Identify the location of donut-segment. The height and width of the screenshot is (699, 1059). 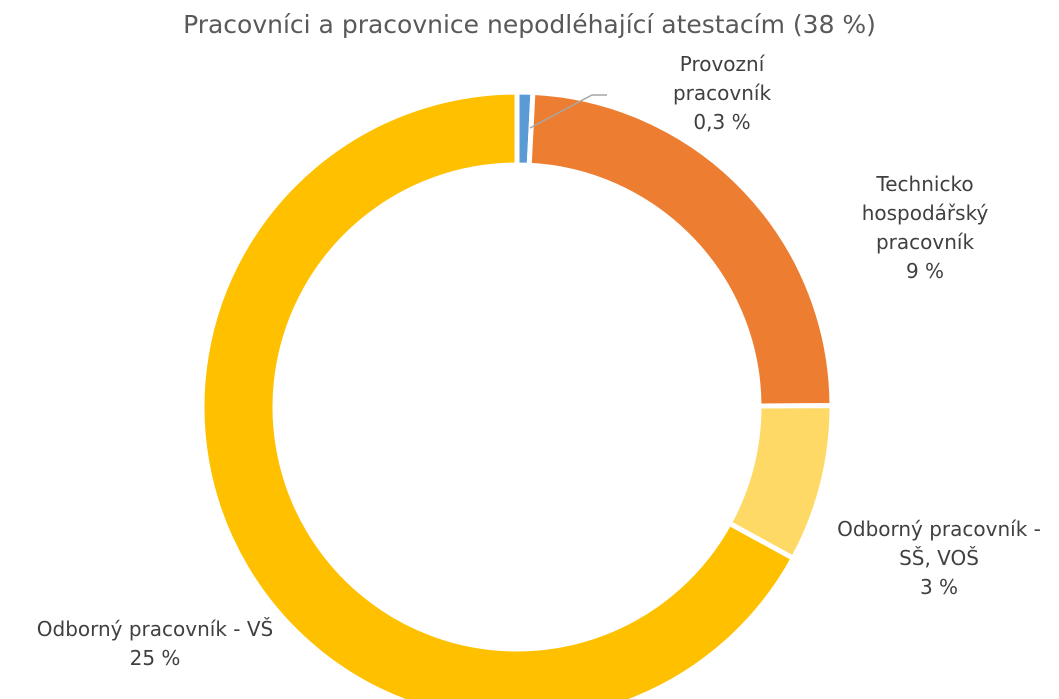
(680, 249).